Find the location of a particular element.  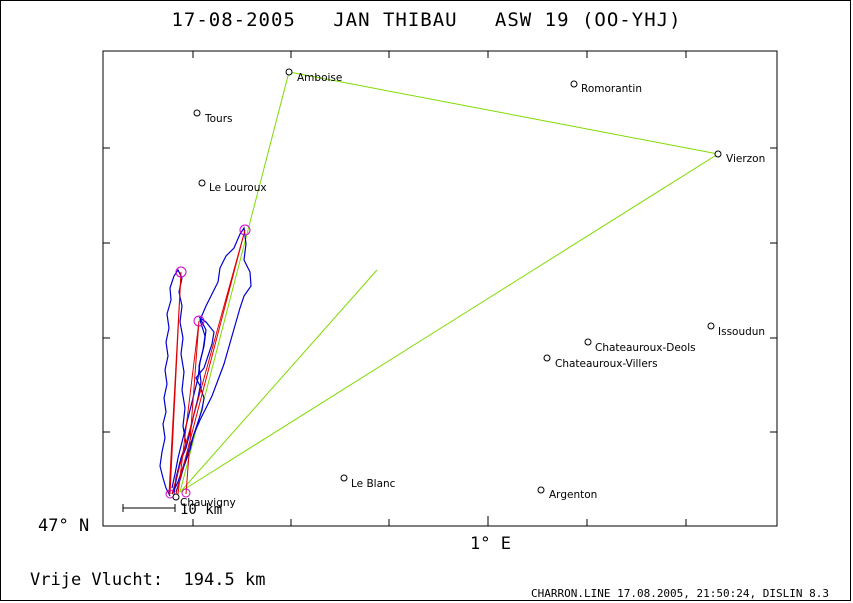

scale-label: 10 km is located at coordinates (201, 510).